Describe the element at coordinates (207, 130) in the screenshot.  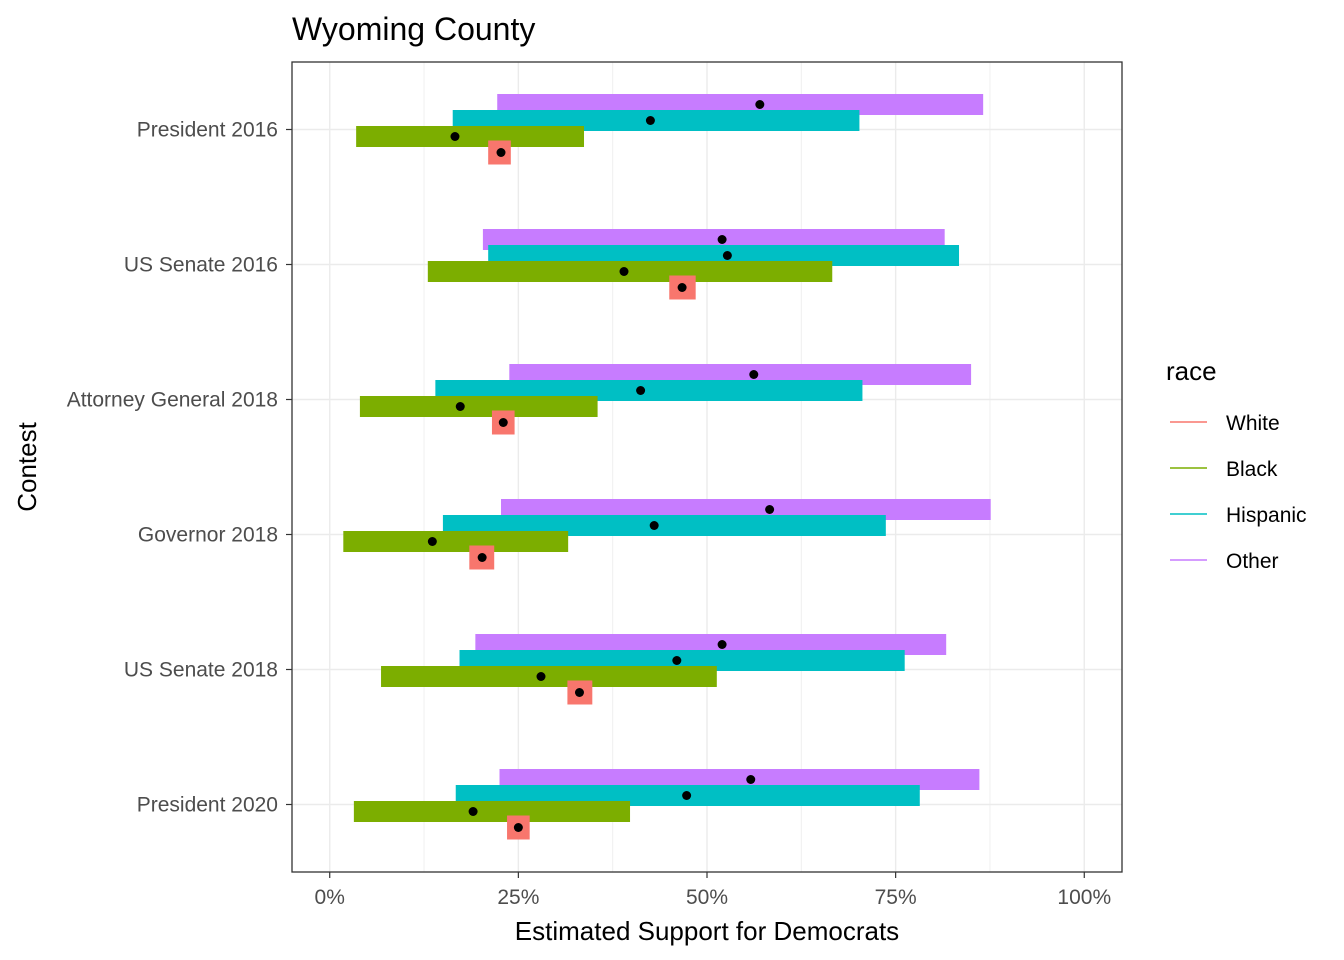
I see `y-tick-label: President 2016` at that location.